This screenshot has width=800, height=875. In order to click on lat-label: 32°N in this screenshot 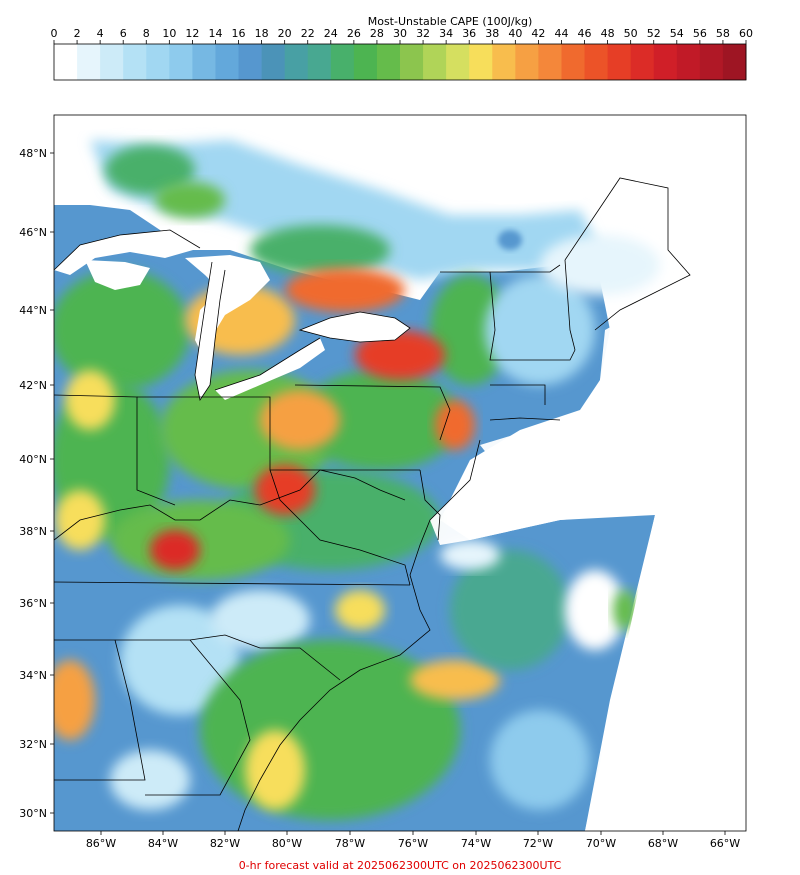, I will do `click(33, 744)`.